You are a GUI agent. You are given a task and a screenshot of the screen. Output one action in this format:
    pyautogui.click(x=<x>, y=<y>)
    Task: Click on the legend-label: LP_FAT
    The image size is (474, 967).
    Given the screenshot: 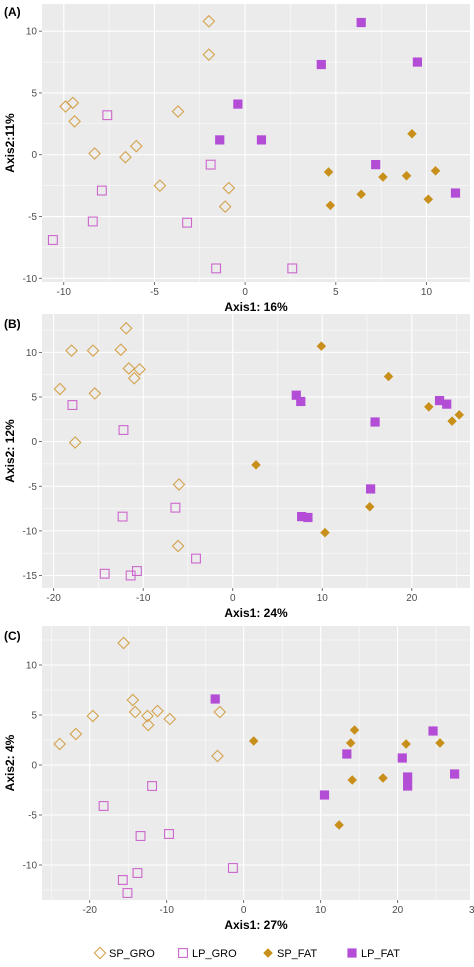 What is the action you would take?
    pyautogui.click(x=380, y=954)
    